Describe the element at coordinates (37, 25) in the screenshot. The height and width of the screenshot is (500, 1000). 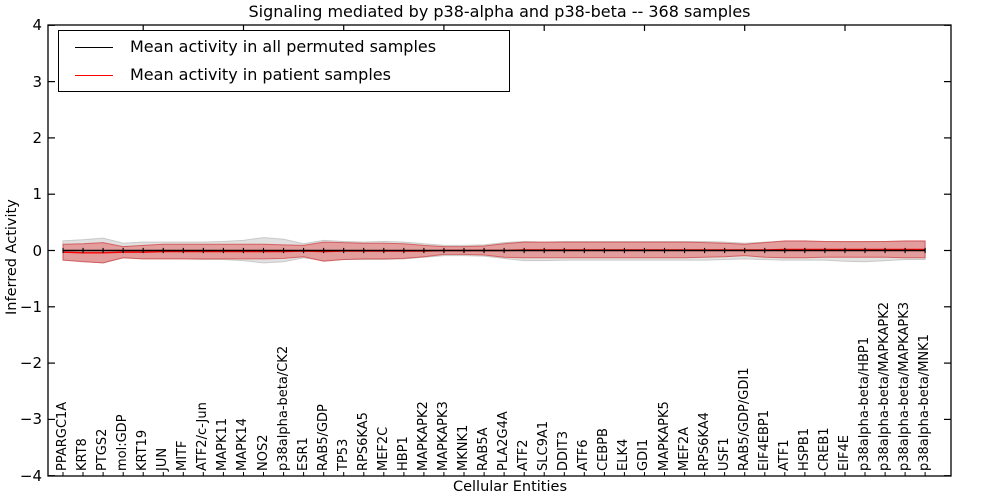
I see `y-tick-label: 4` at that location.